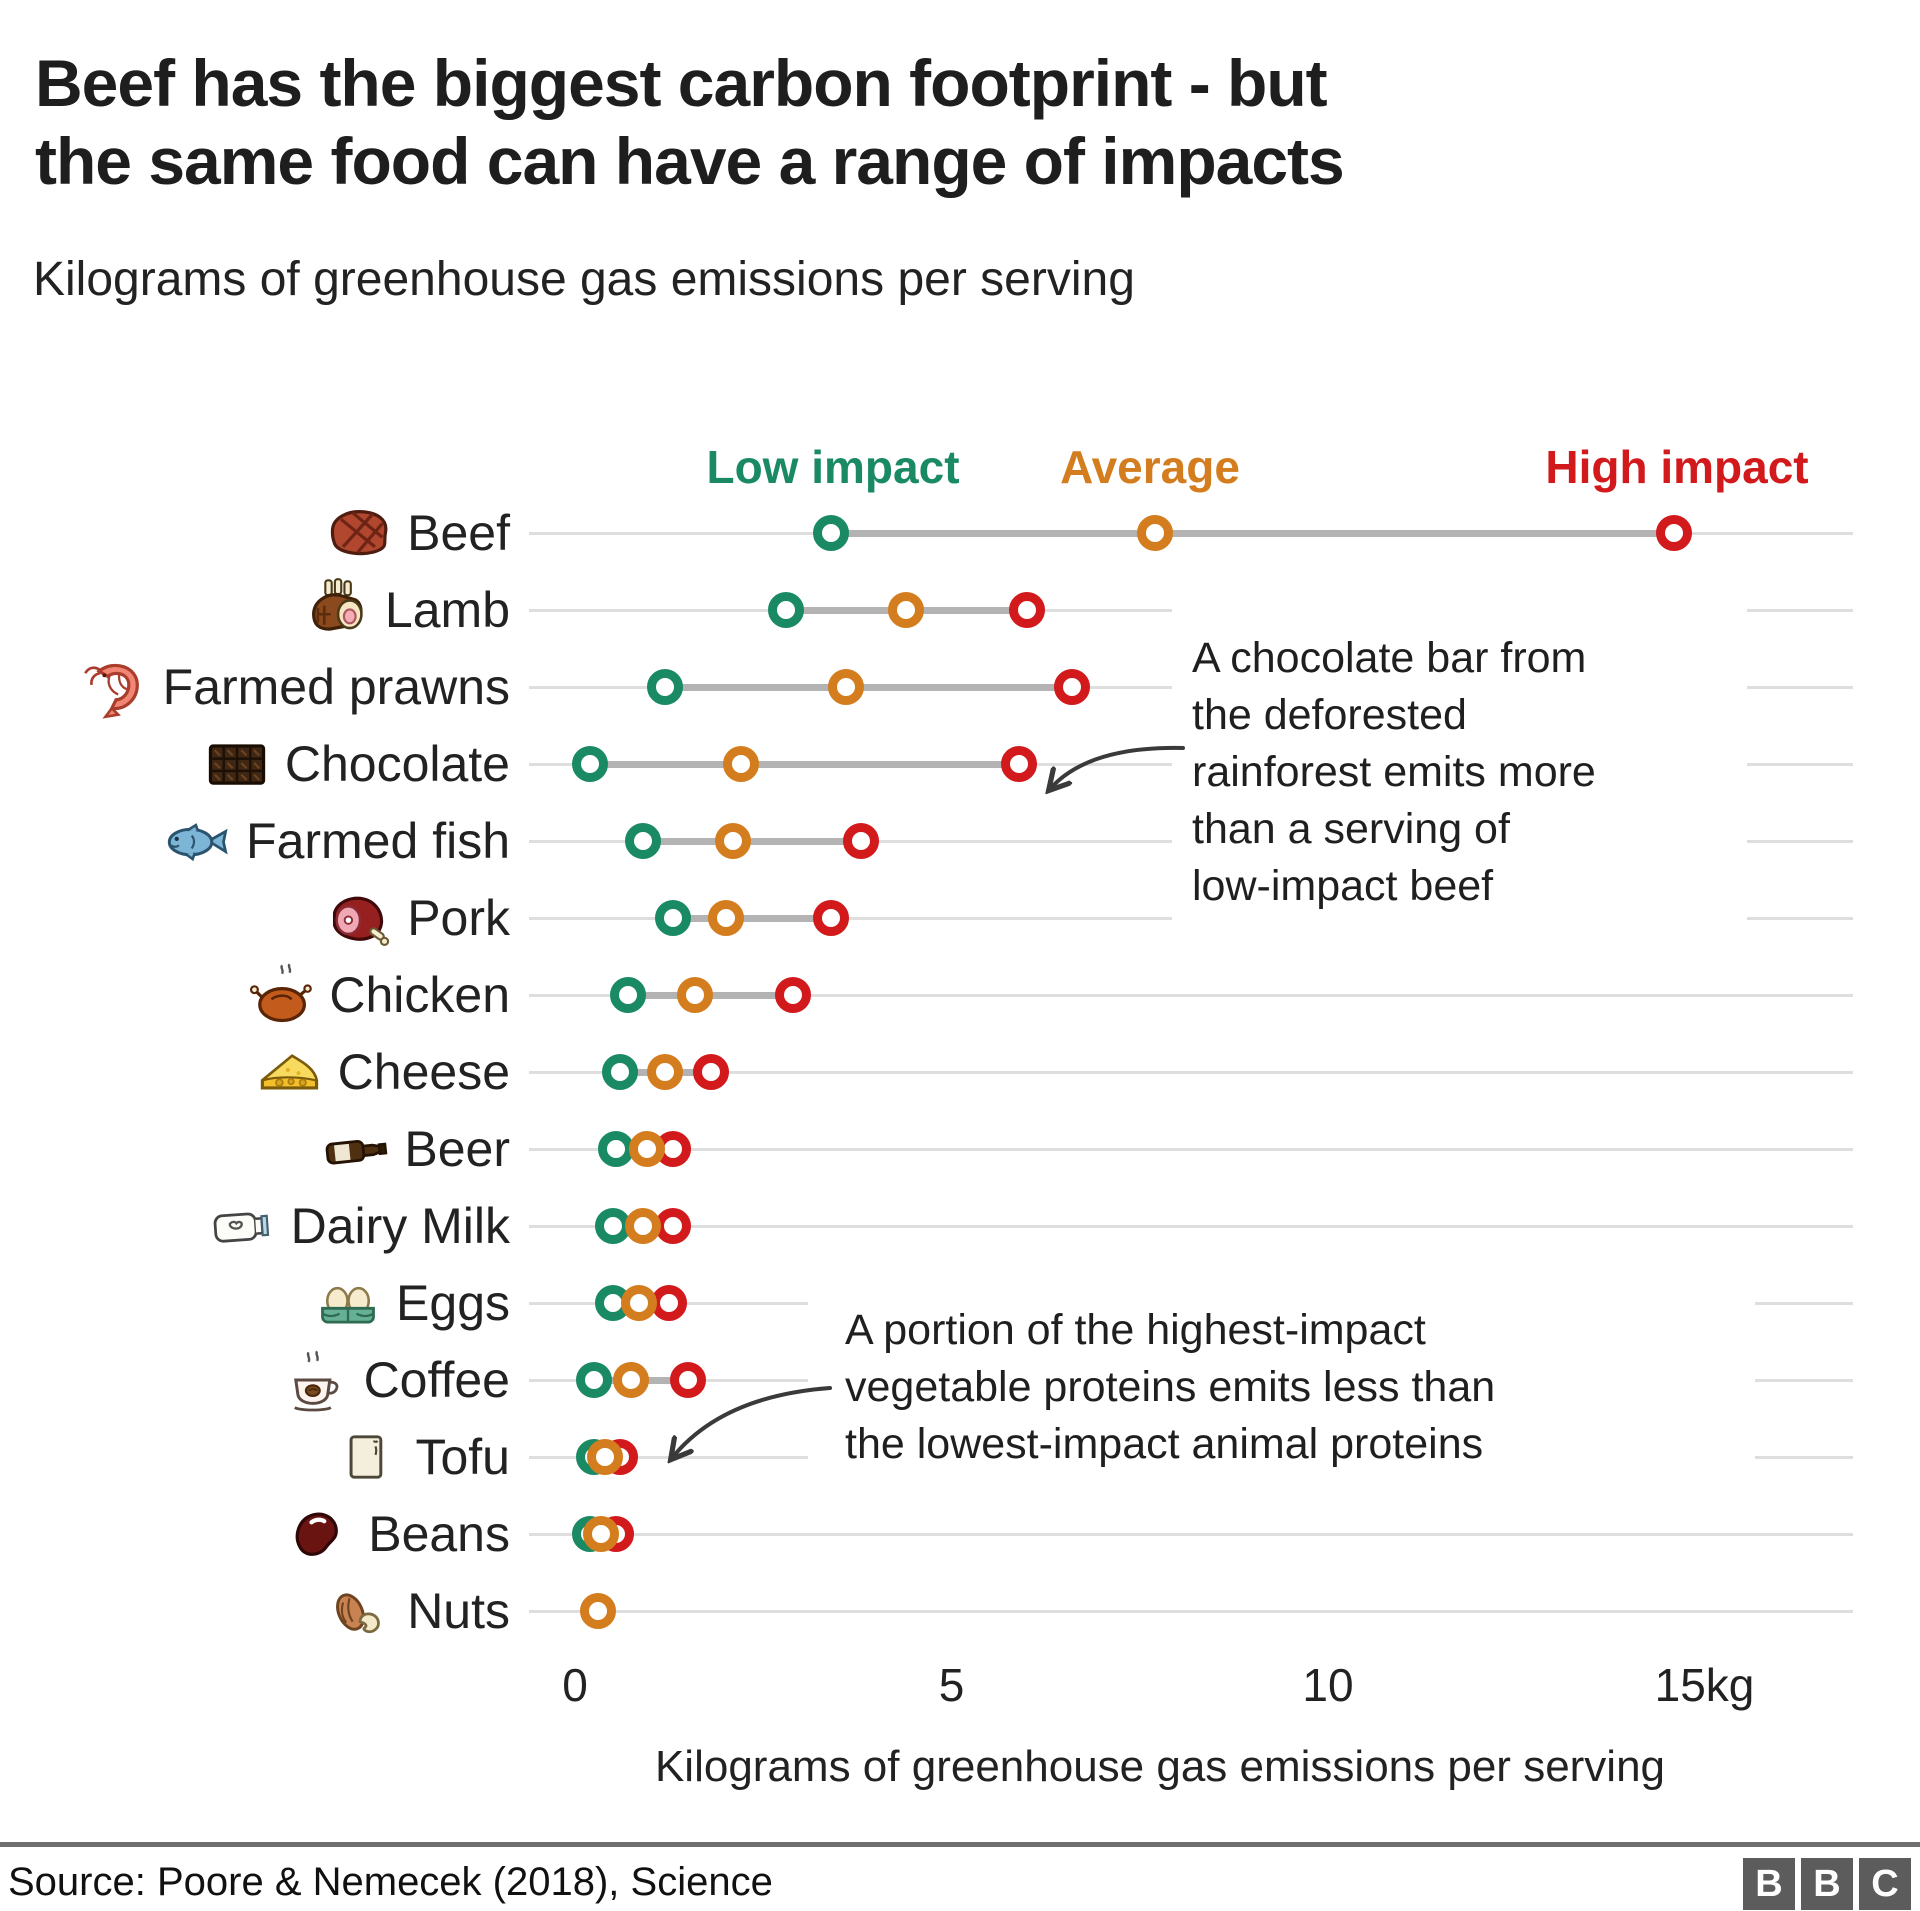 This screenshot has height=1911, width=1920. Describe the element at coordinates (831, 533) in the screenshot. I see `beef-low-dot` at that location.